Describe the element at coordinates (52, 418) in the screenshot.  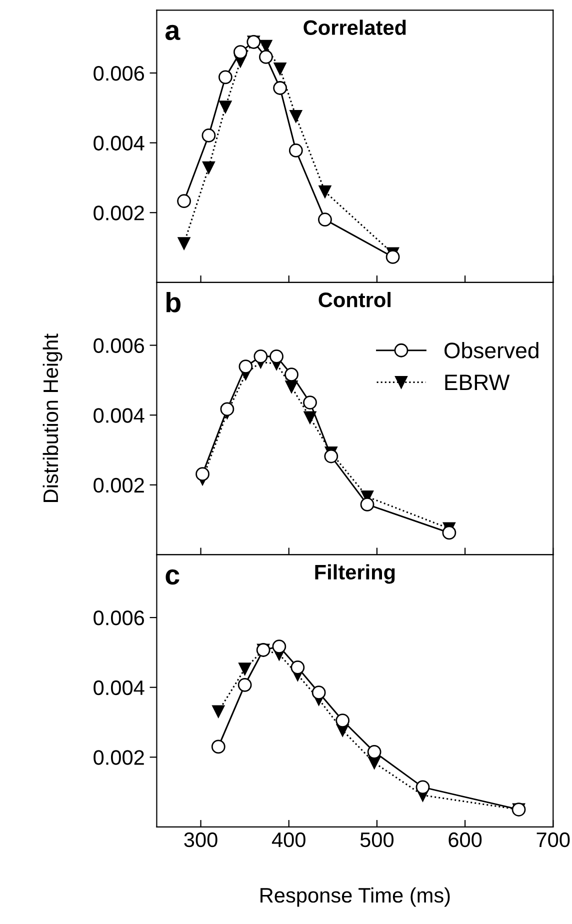
I see `y-axis-title: Distribution Height` at that location.